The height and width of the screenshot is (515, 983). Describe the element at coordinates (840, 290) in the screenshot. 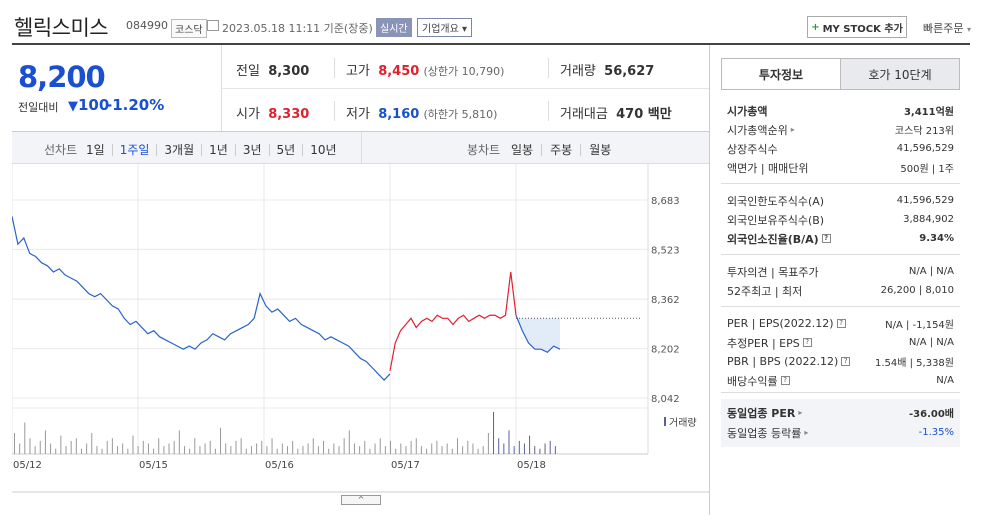

I see `info-row: 52주최고 | 최저 26,200 | 8,010` at that location.